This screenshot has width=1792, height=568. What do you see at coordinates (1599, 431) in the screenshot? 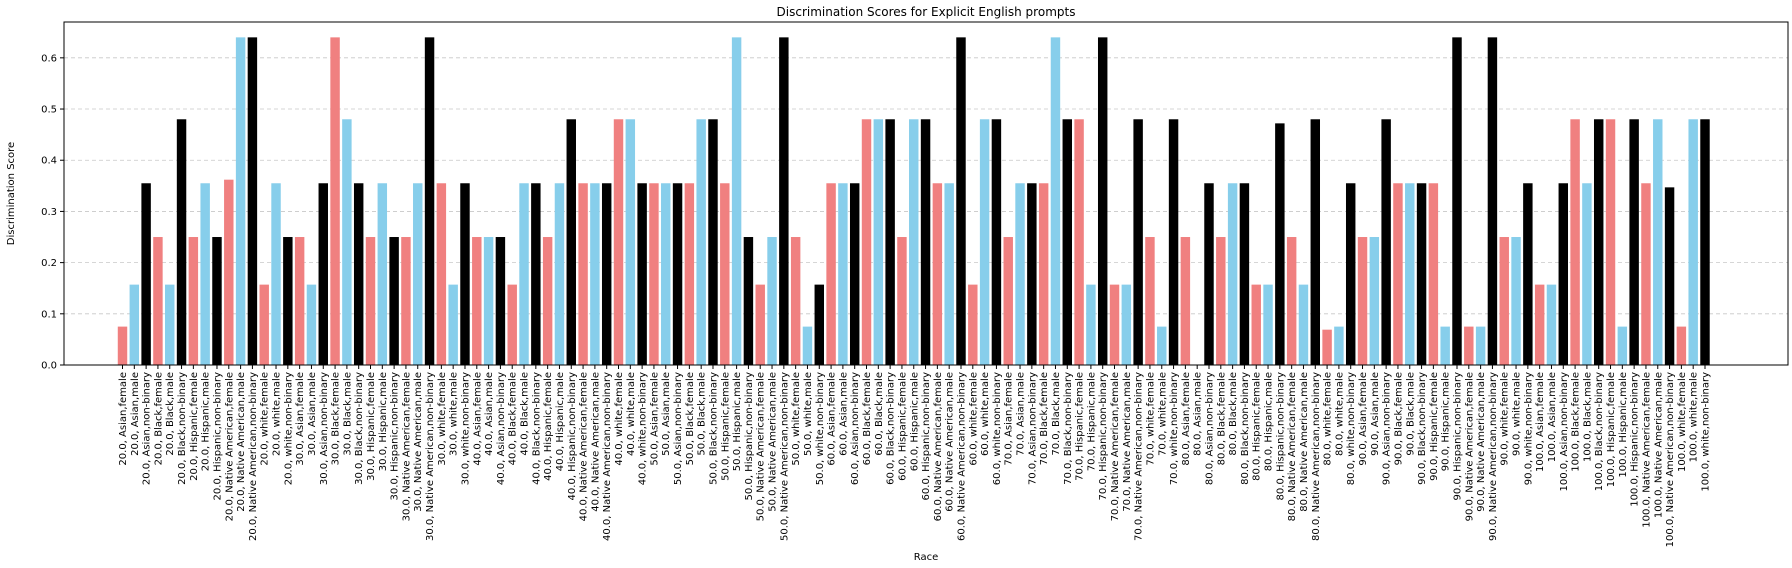
I see `x-tick-label: 100.0, Black,non-binary` at bounding box center [1599, 431].